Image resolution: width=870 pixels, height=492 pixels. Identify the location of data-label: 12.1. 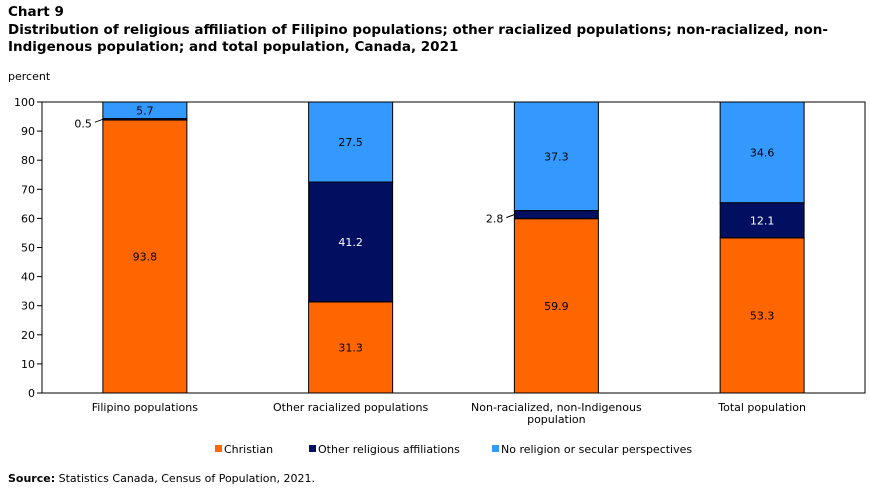
(762, 220).